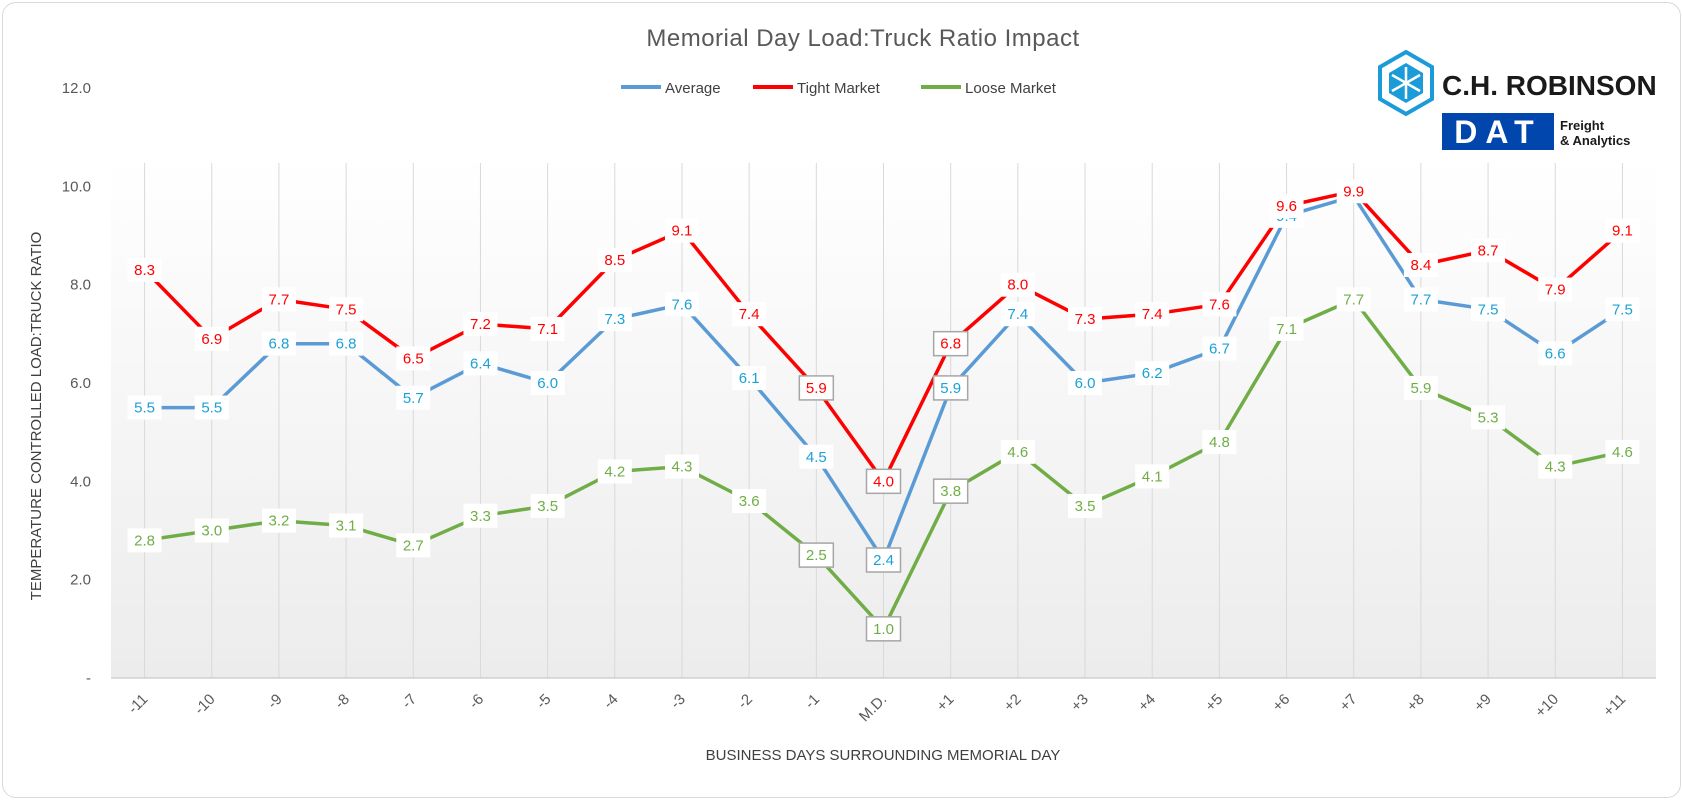 This screenshot has width=1683, height=800. What do you see at coordinates (80, 580) in the screenshot?
I see `y-tick-label: 2.0` at bounding box center [80, 580].